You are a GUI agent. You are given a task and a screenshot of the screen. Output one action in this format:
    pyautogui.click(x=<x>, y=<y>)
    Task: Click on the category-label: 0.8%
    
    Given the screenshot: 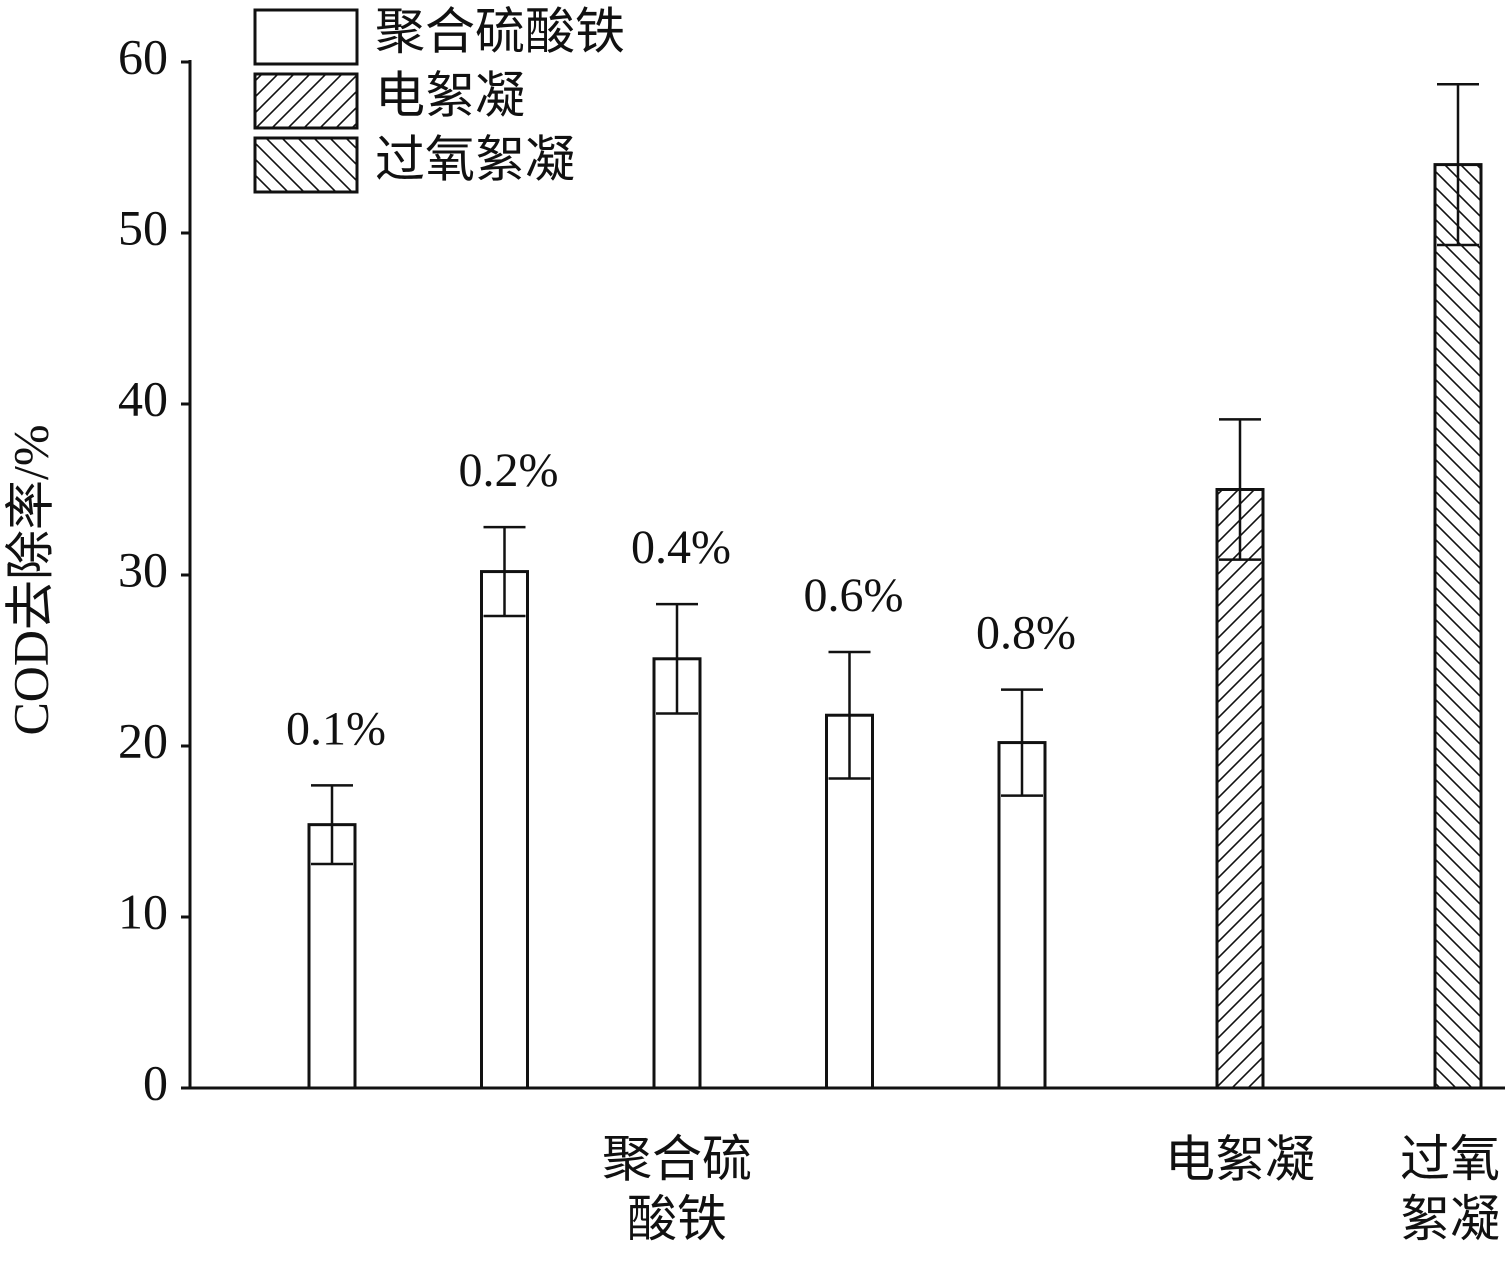 What is the action you would take?
    pyautogui.click(x=1026, y=633)
    